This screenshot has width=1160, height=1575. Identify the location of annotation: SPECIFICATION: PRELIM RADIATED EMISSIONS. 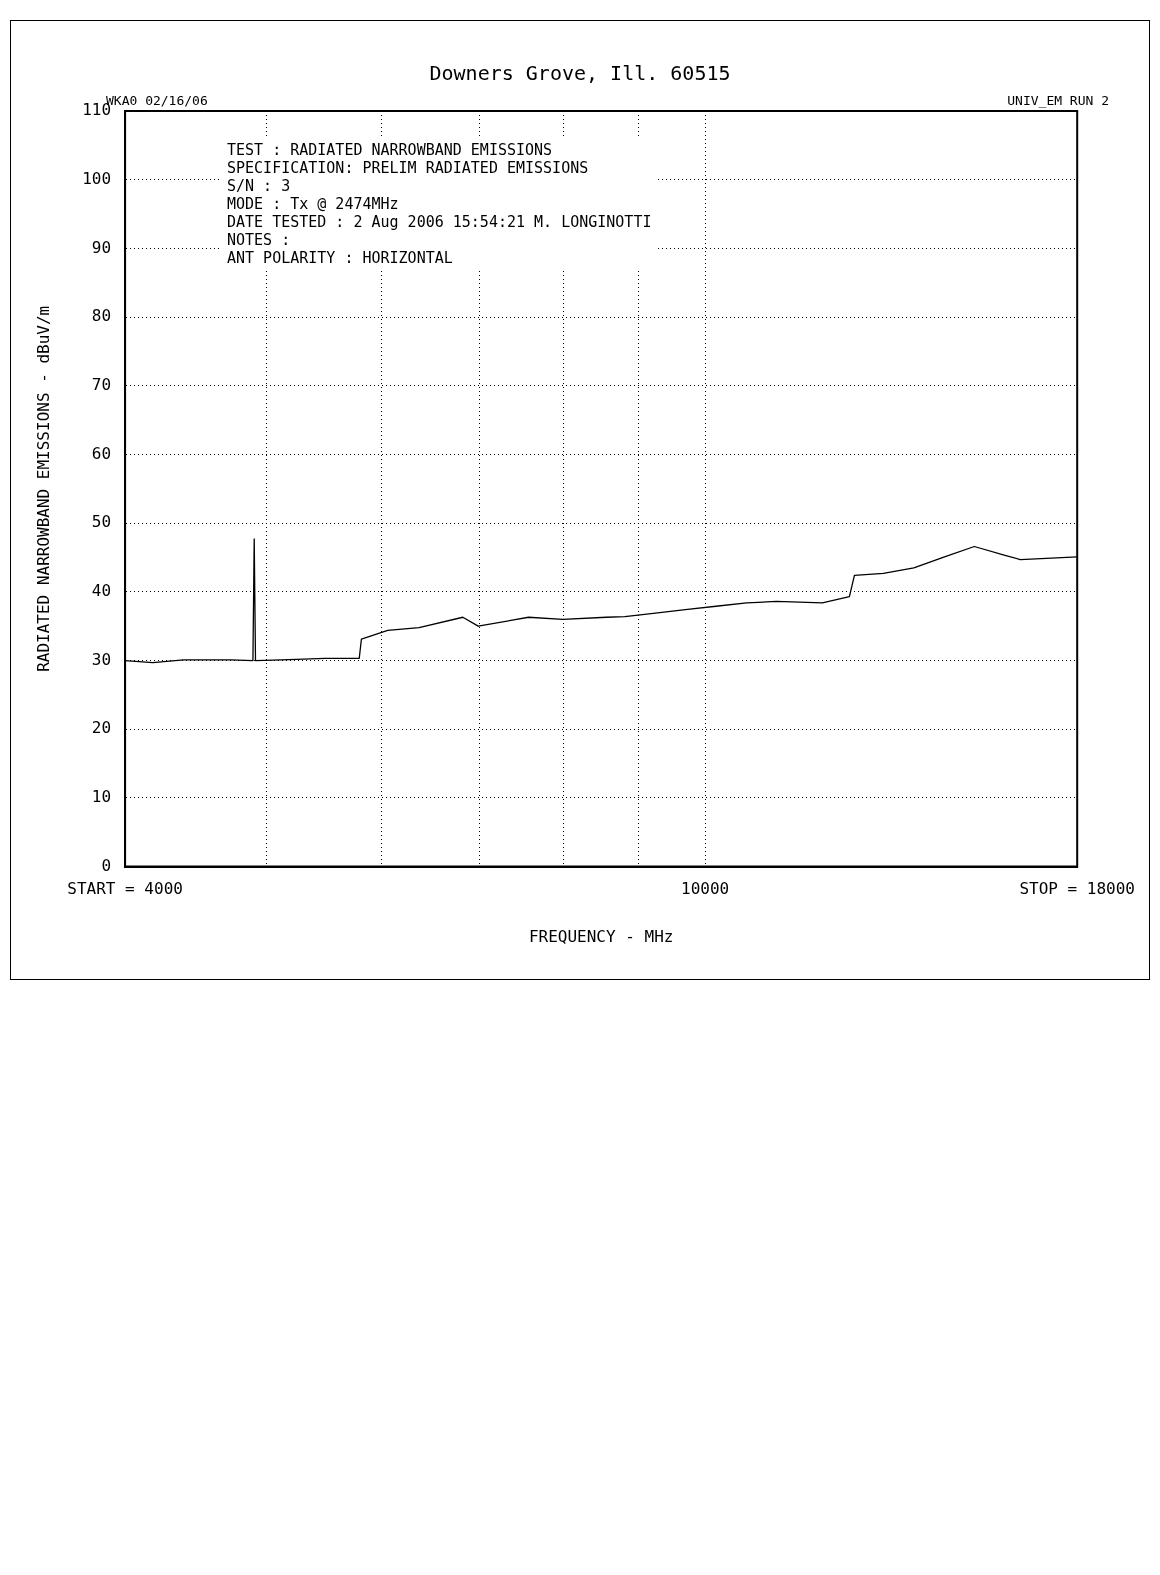
(408, 168).